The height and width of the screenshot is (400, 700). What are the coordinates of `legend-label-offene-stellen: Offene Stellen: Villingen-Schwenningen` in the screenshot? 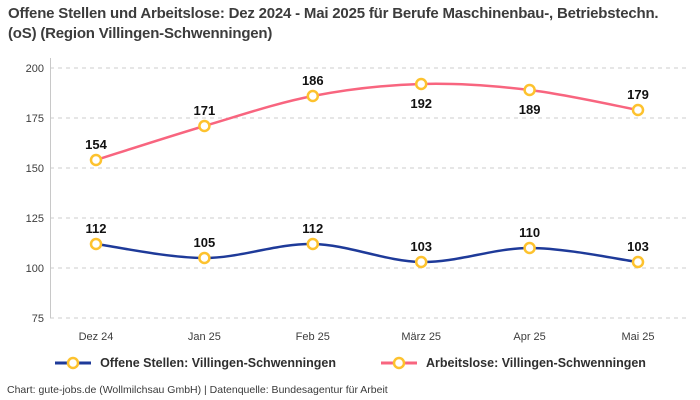 It's located at (218, 363).